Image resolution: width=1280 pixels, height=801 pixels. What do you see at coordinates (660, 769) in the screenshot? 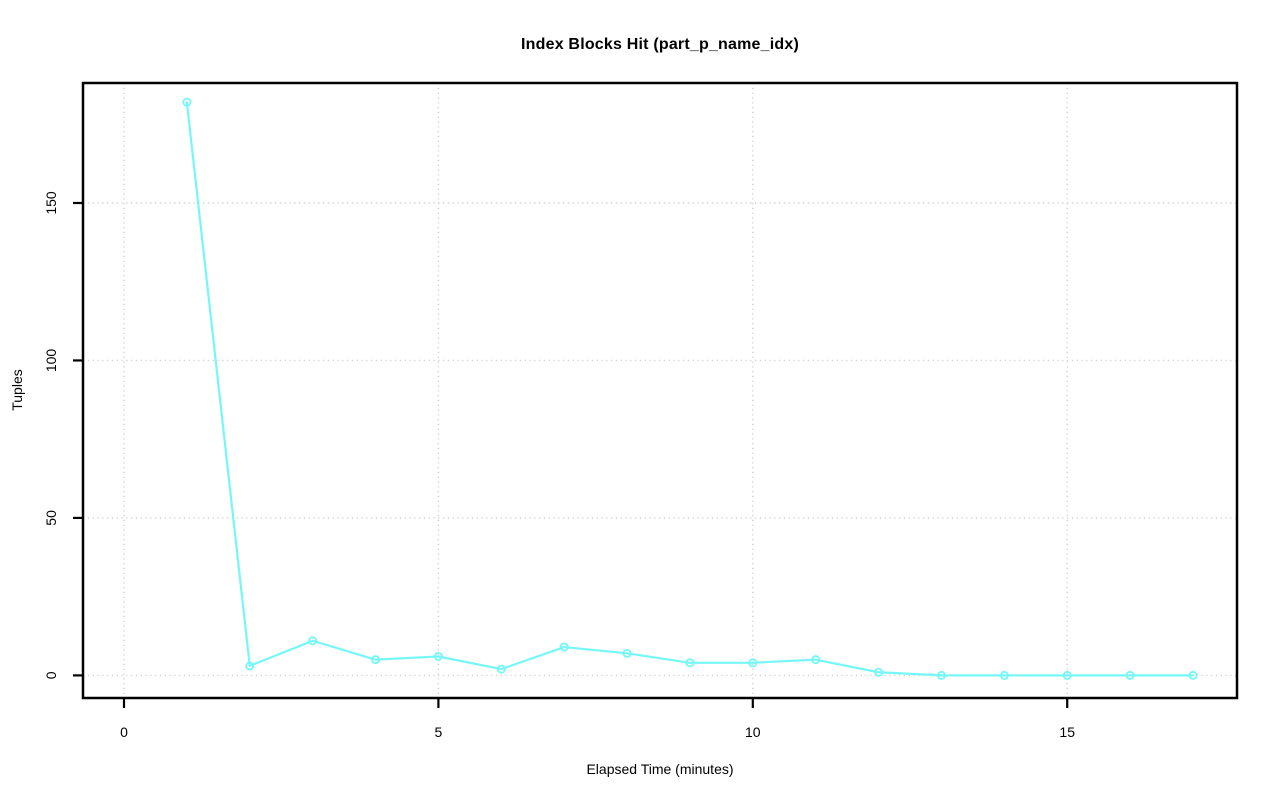
I see `x-axis-label: Elapsed Time (minutes)` at bounding box center [660, 769].